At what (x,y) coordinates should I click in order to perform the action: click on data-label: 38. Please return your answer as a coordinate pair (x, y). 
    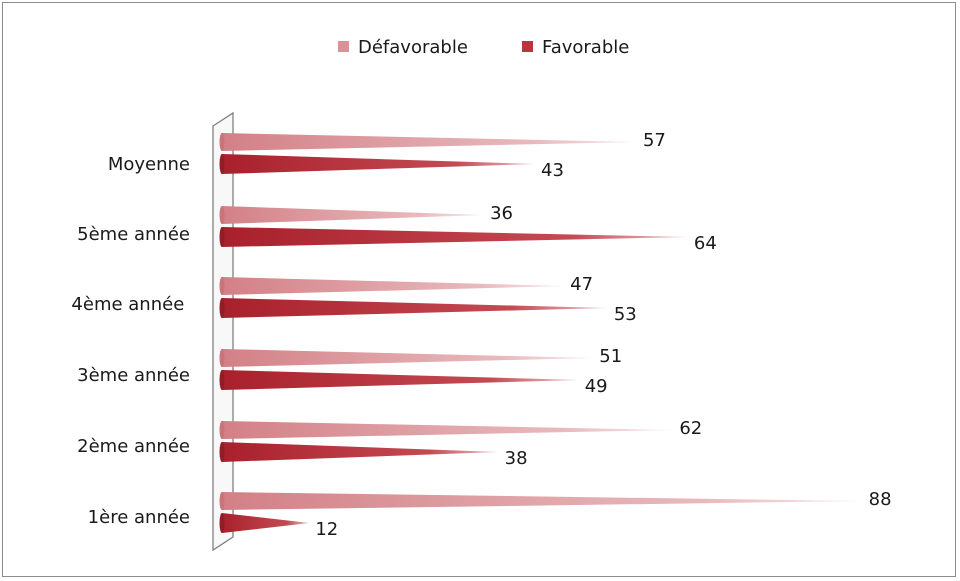
    Looking at the image, I should click on (516, 458).